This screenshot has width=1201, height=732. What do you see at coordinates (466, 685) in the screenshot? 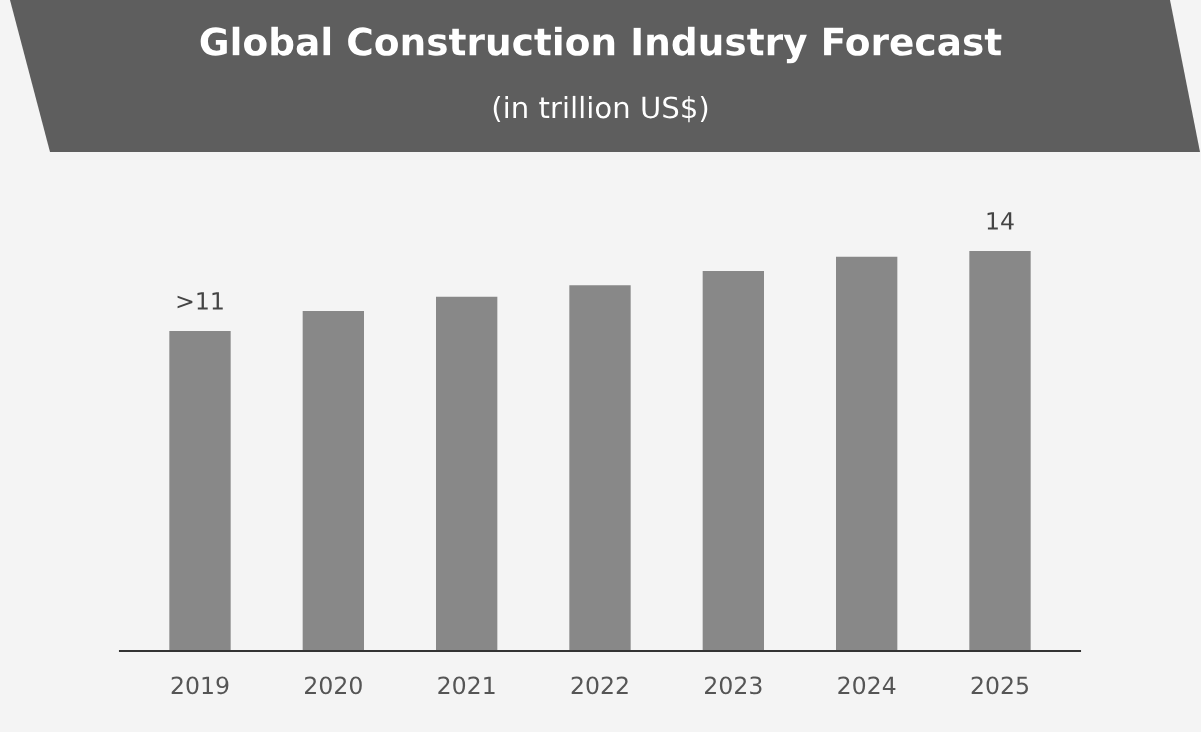
I see `x-tick-label: 2021` at bounding box center [466, 685].